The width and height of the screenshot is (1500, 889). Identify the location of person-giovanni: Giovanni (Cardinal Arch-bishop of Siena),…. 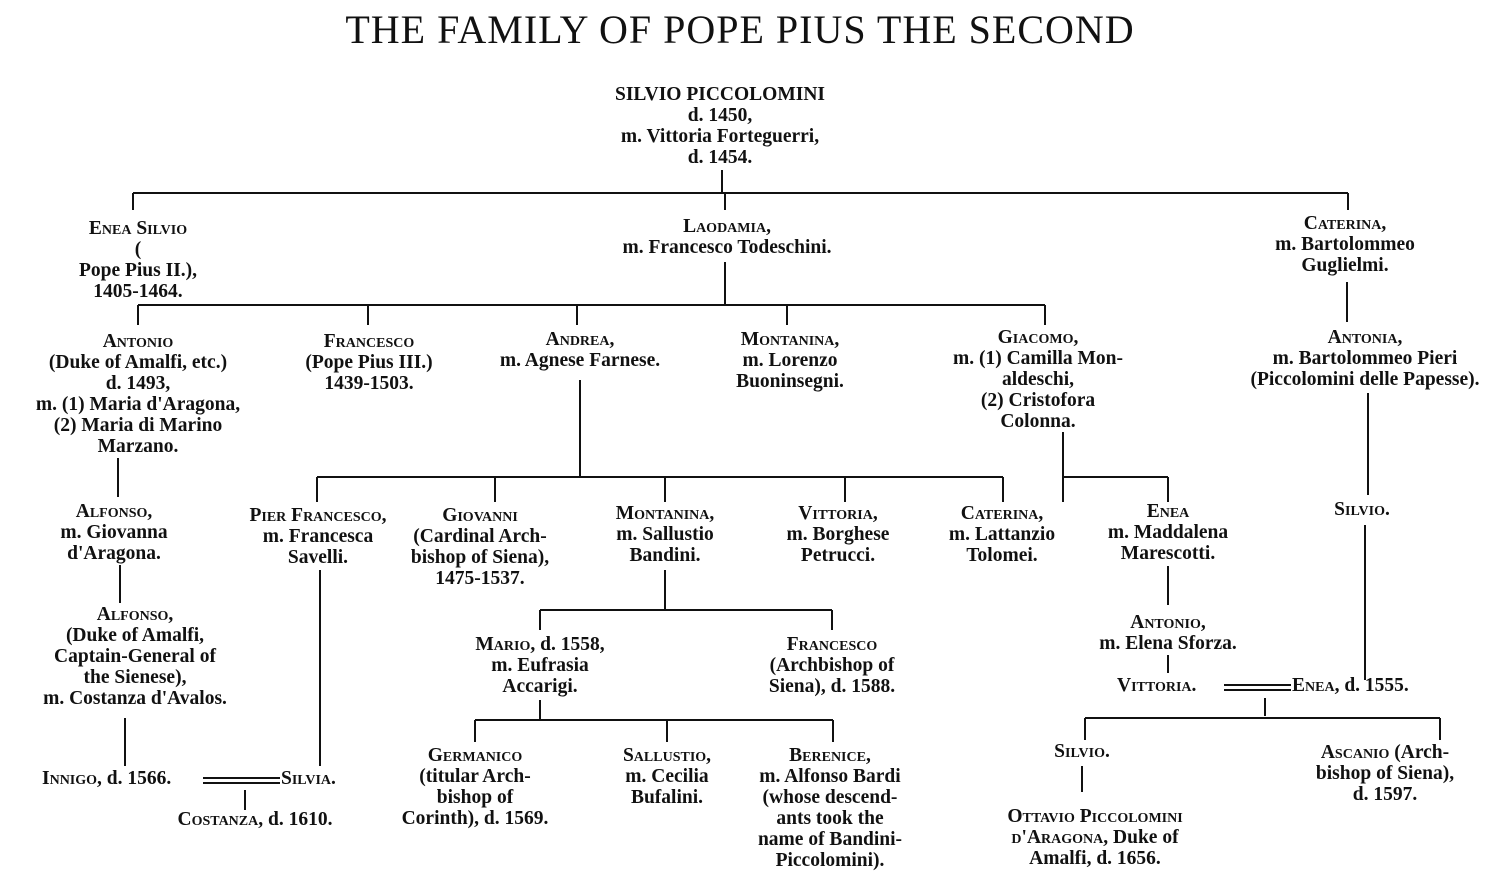
(480, 547).